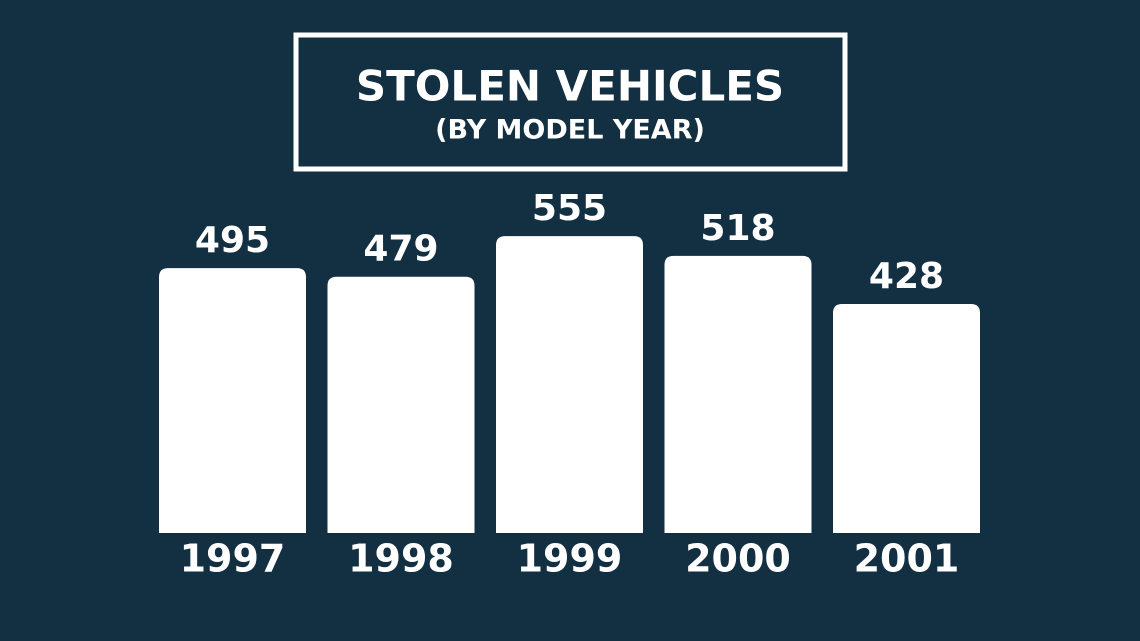  I want to click on chart-subtitle: (BY MODEL YEAR), so click(570, 130).